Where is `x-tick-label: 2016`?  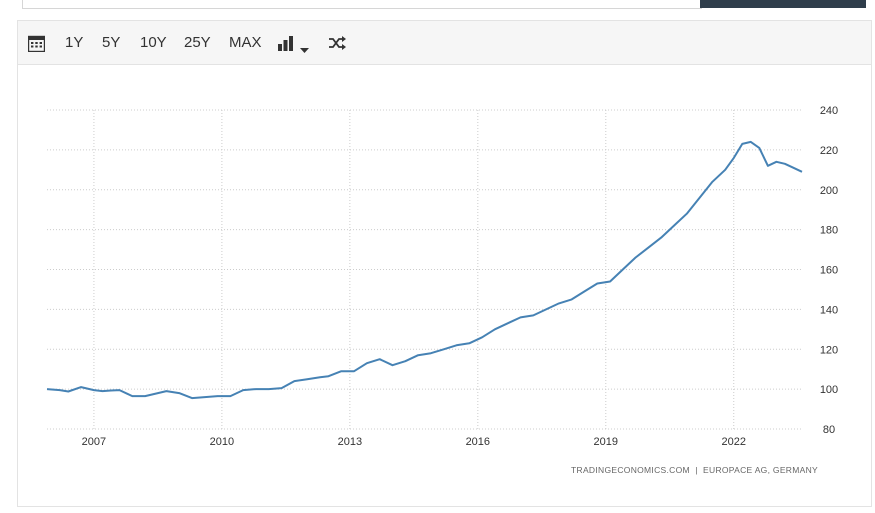
x-tick-label: 2016 is located at coordinates (478, 442).